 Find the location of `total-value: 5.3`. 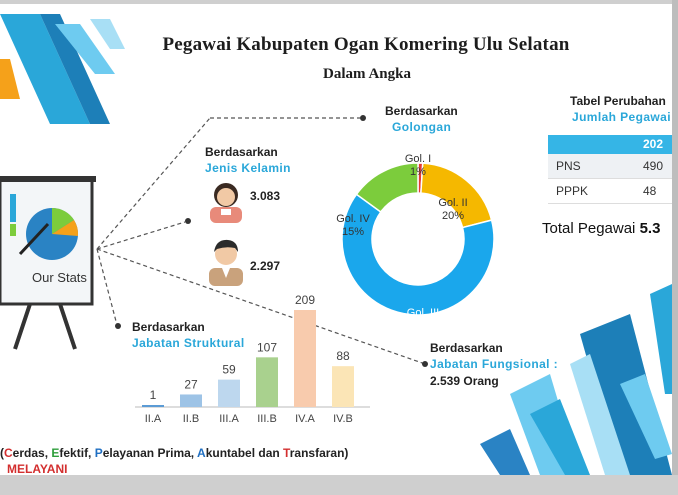

total-value: 5.3 is located at coordinates (650, 228).